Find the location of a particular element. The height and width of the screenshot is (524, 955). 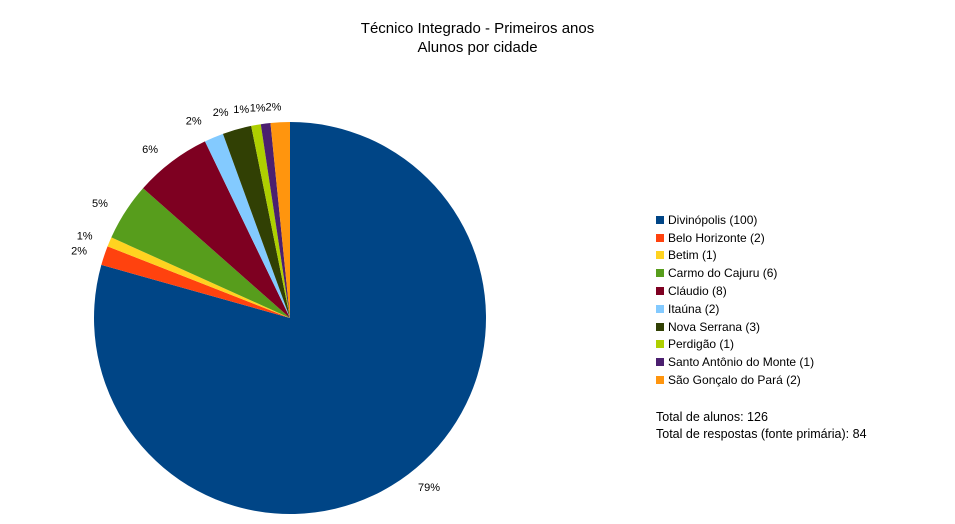

legend-item-sao-goncalo-do-para: São Gonçalo do Pará (2) is located at coordinates (801, 380).